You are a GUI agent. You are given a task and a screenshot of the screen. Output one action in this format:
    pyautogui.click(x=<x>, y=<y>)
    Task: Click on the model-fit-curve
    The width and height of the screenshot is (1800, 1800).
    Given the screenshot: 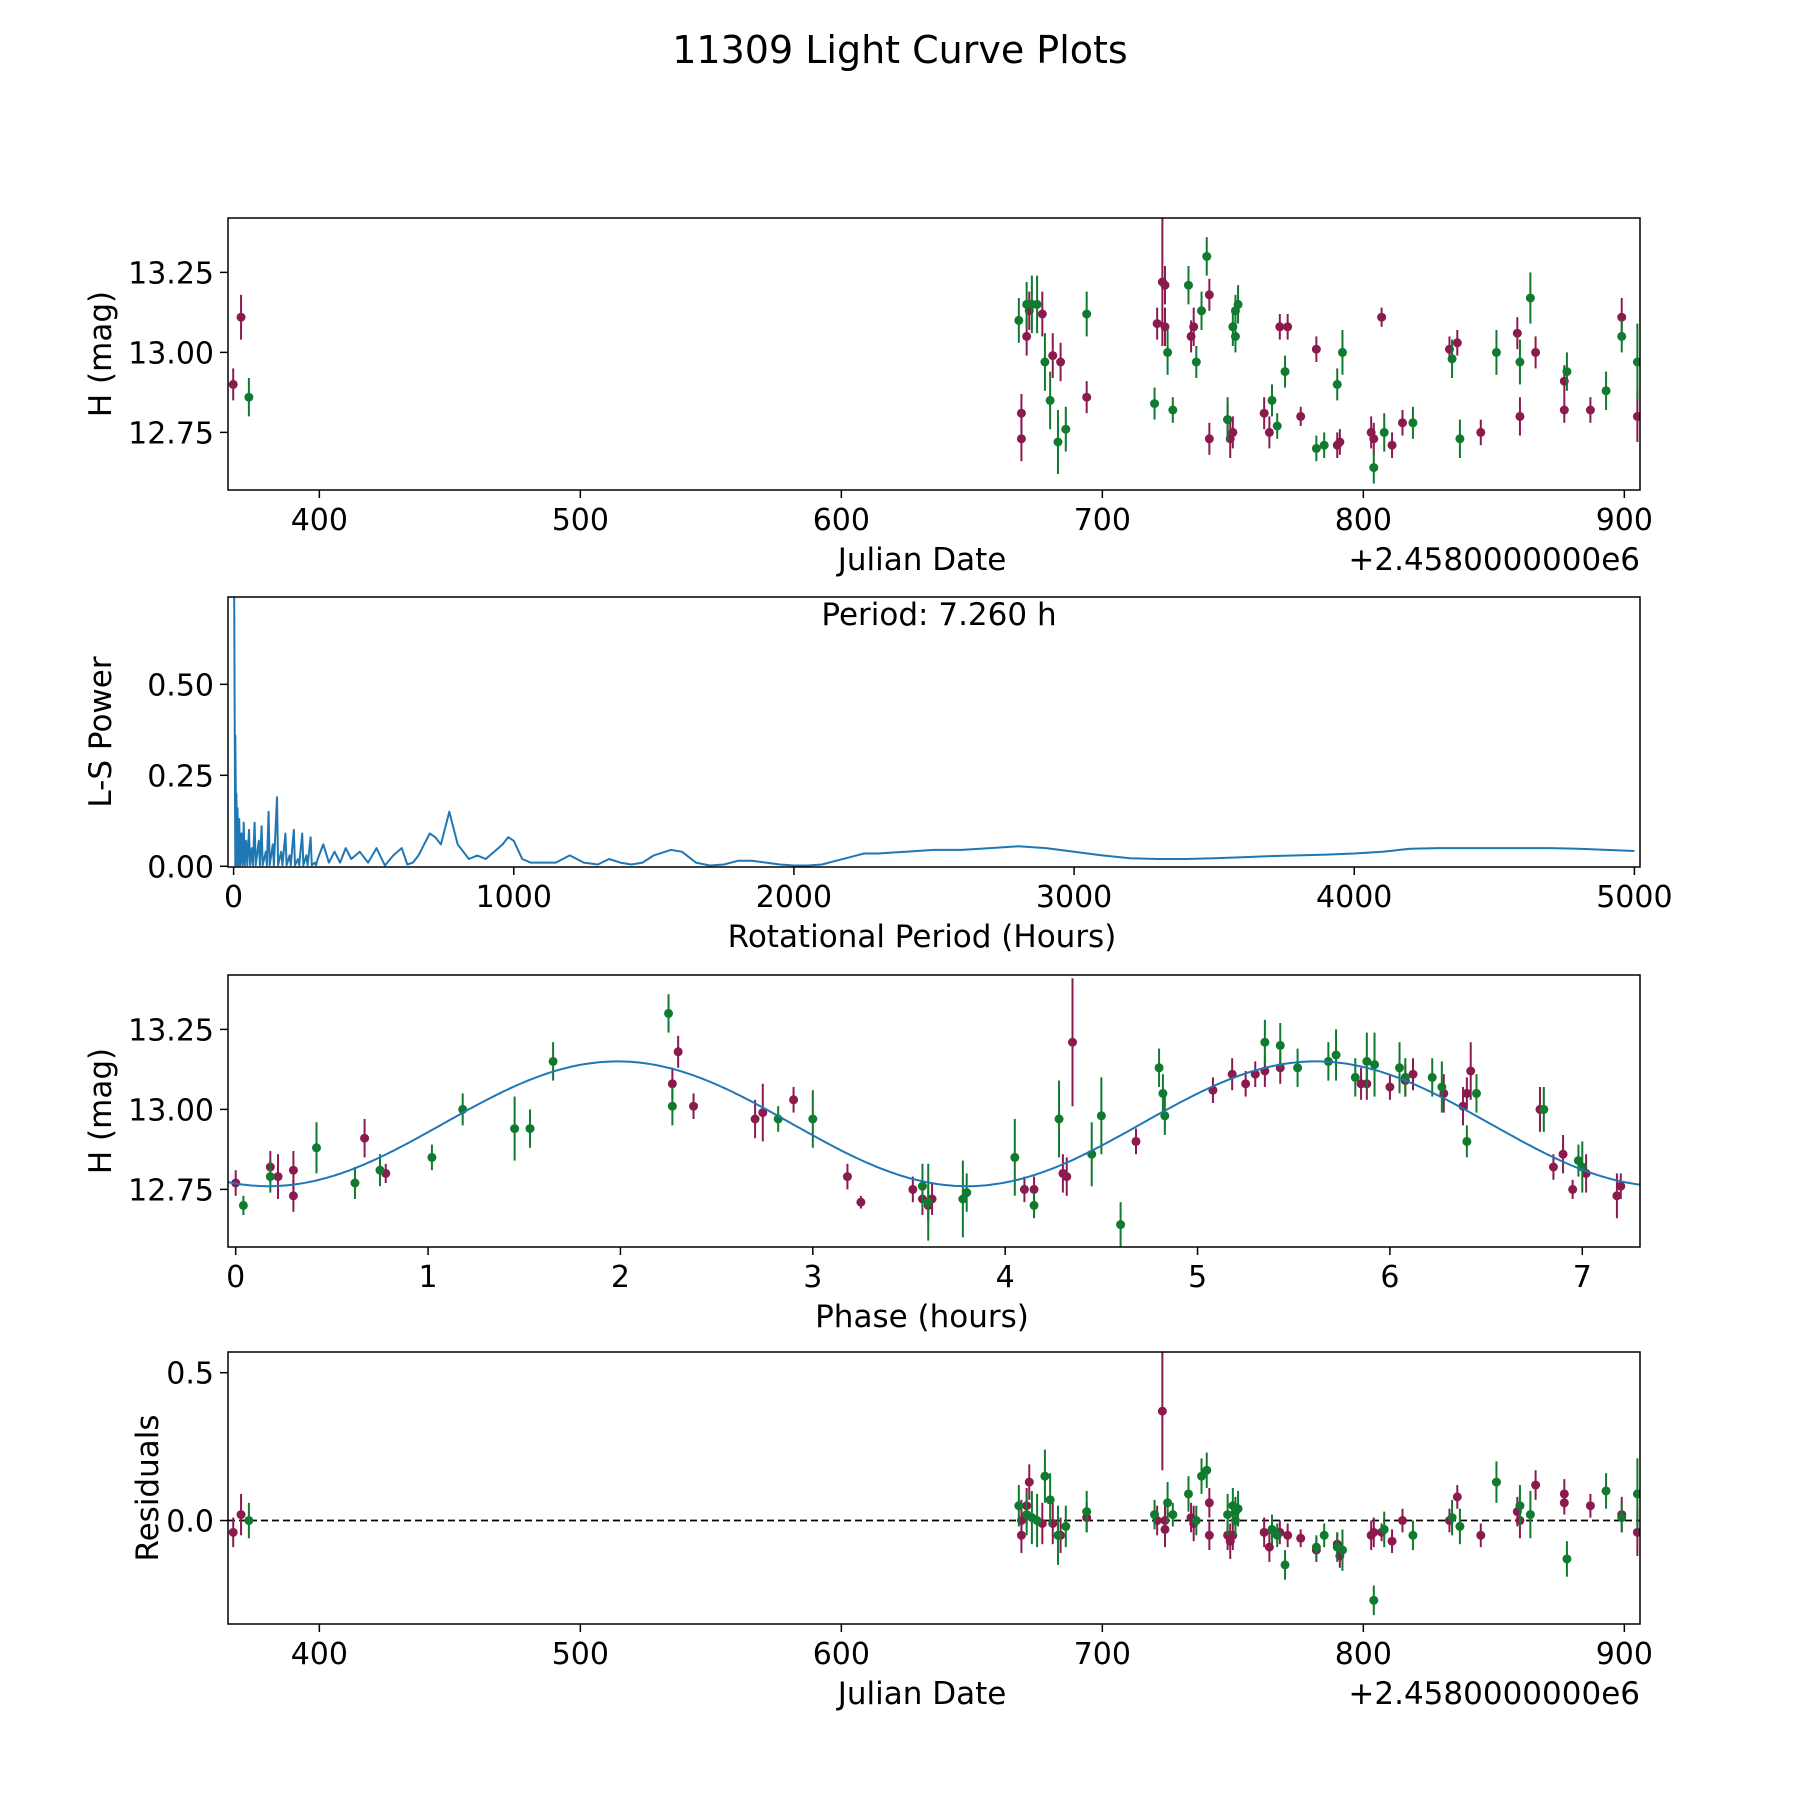 What is the action you would take?
    pyautogui.click(x=934, y=1124)
    